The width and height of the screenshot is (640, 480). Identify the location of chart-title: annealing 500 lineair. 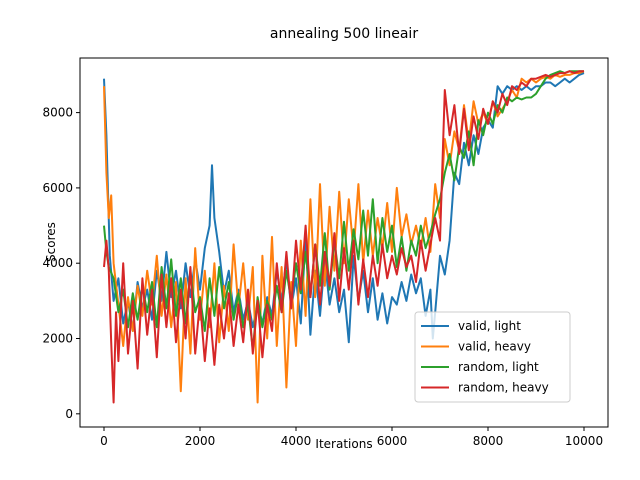
(344, 34).